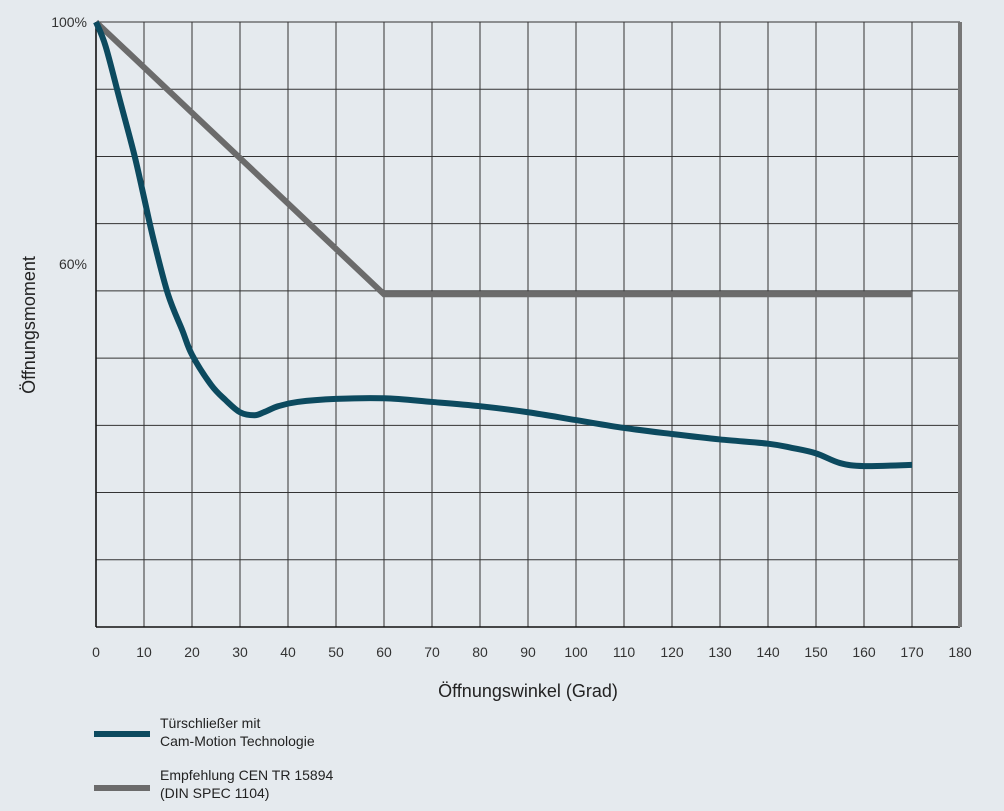 Image resolution: width=1004 pixels, height=811 pixels. Describe the element at coordinates (69, 143) in the screenshot. I see `y-tick-labels: 100% 60%` at that location.